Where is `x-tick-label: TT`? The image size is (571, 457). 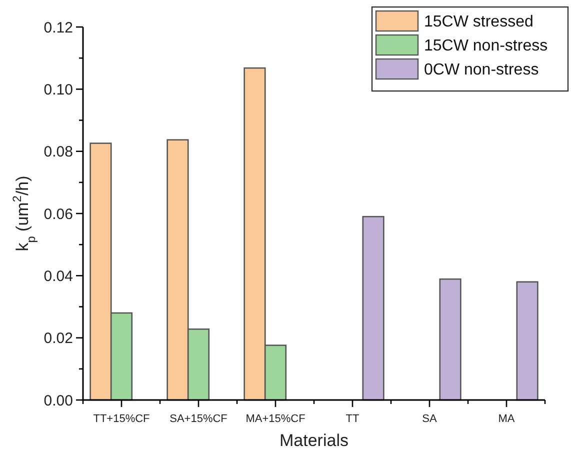
x-tick-label: TT is located at coordinates (353, 419).